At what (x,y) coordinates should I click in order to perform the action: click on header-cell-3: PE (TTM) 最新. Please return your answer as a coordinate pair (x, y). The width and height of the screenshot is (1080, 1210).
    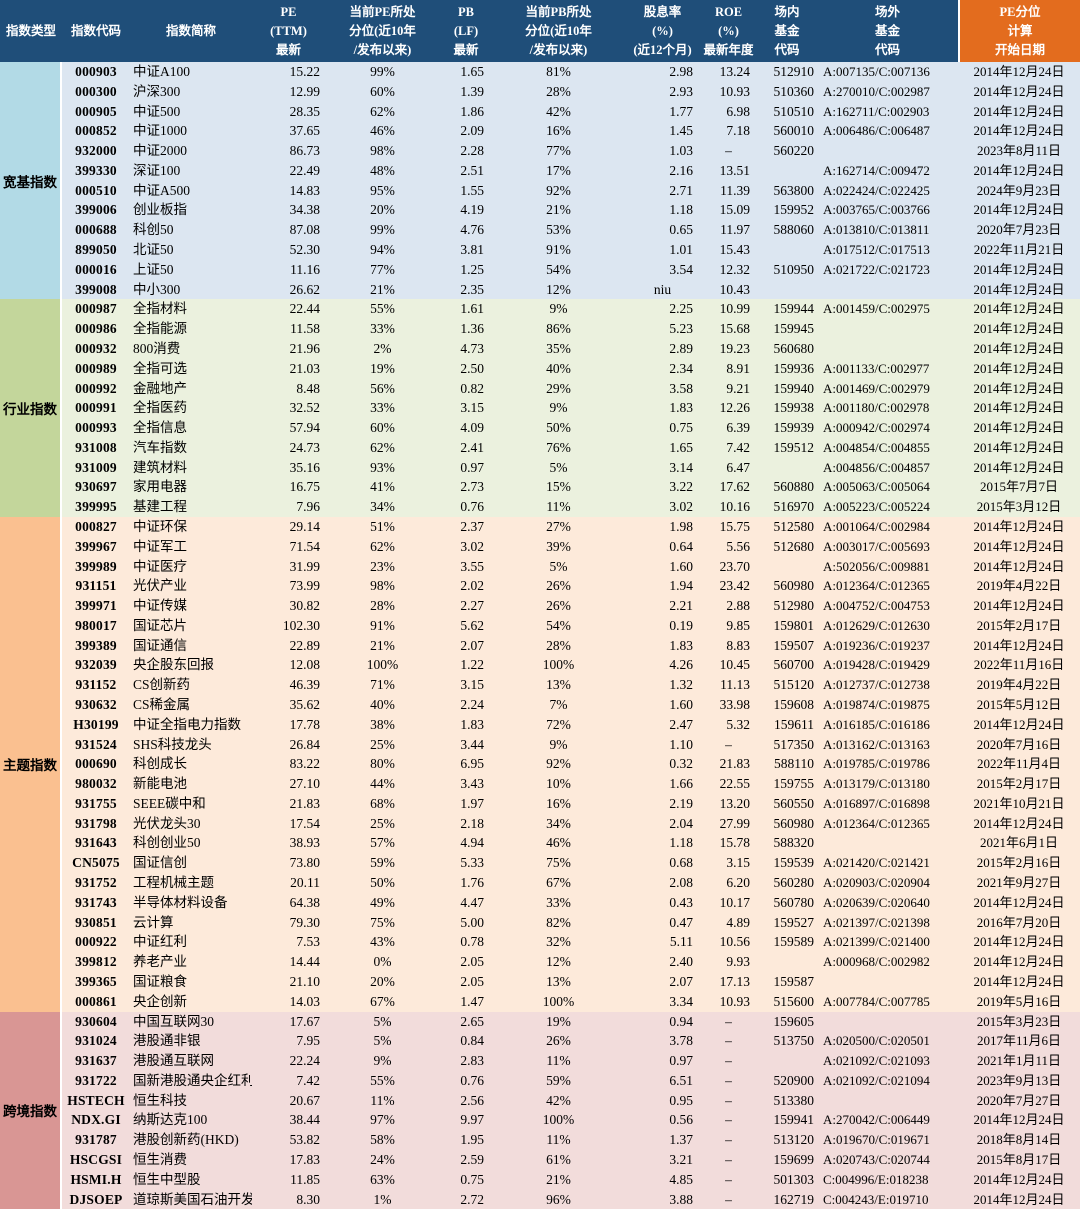
    Looking at the image, I should click on (288, 31).